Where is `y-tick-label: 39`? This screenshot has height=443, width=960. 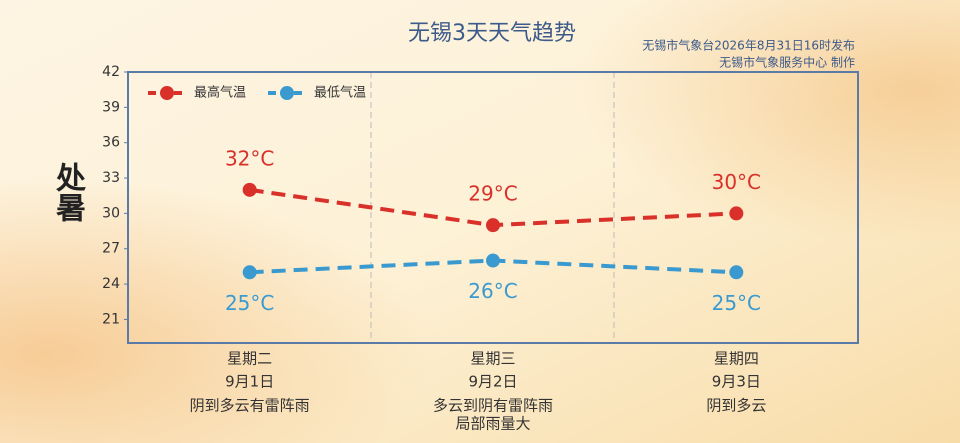 y-tick-label: 39 is located at coordinates (111, 107).